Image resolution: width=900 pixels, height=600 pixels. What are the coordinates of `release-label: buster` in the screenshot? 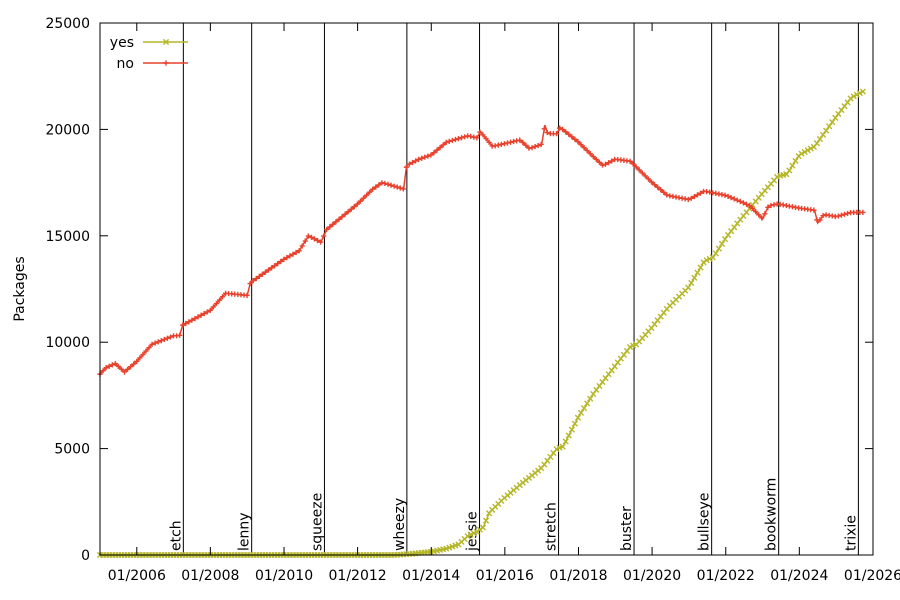 It's located at (627, 528).